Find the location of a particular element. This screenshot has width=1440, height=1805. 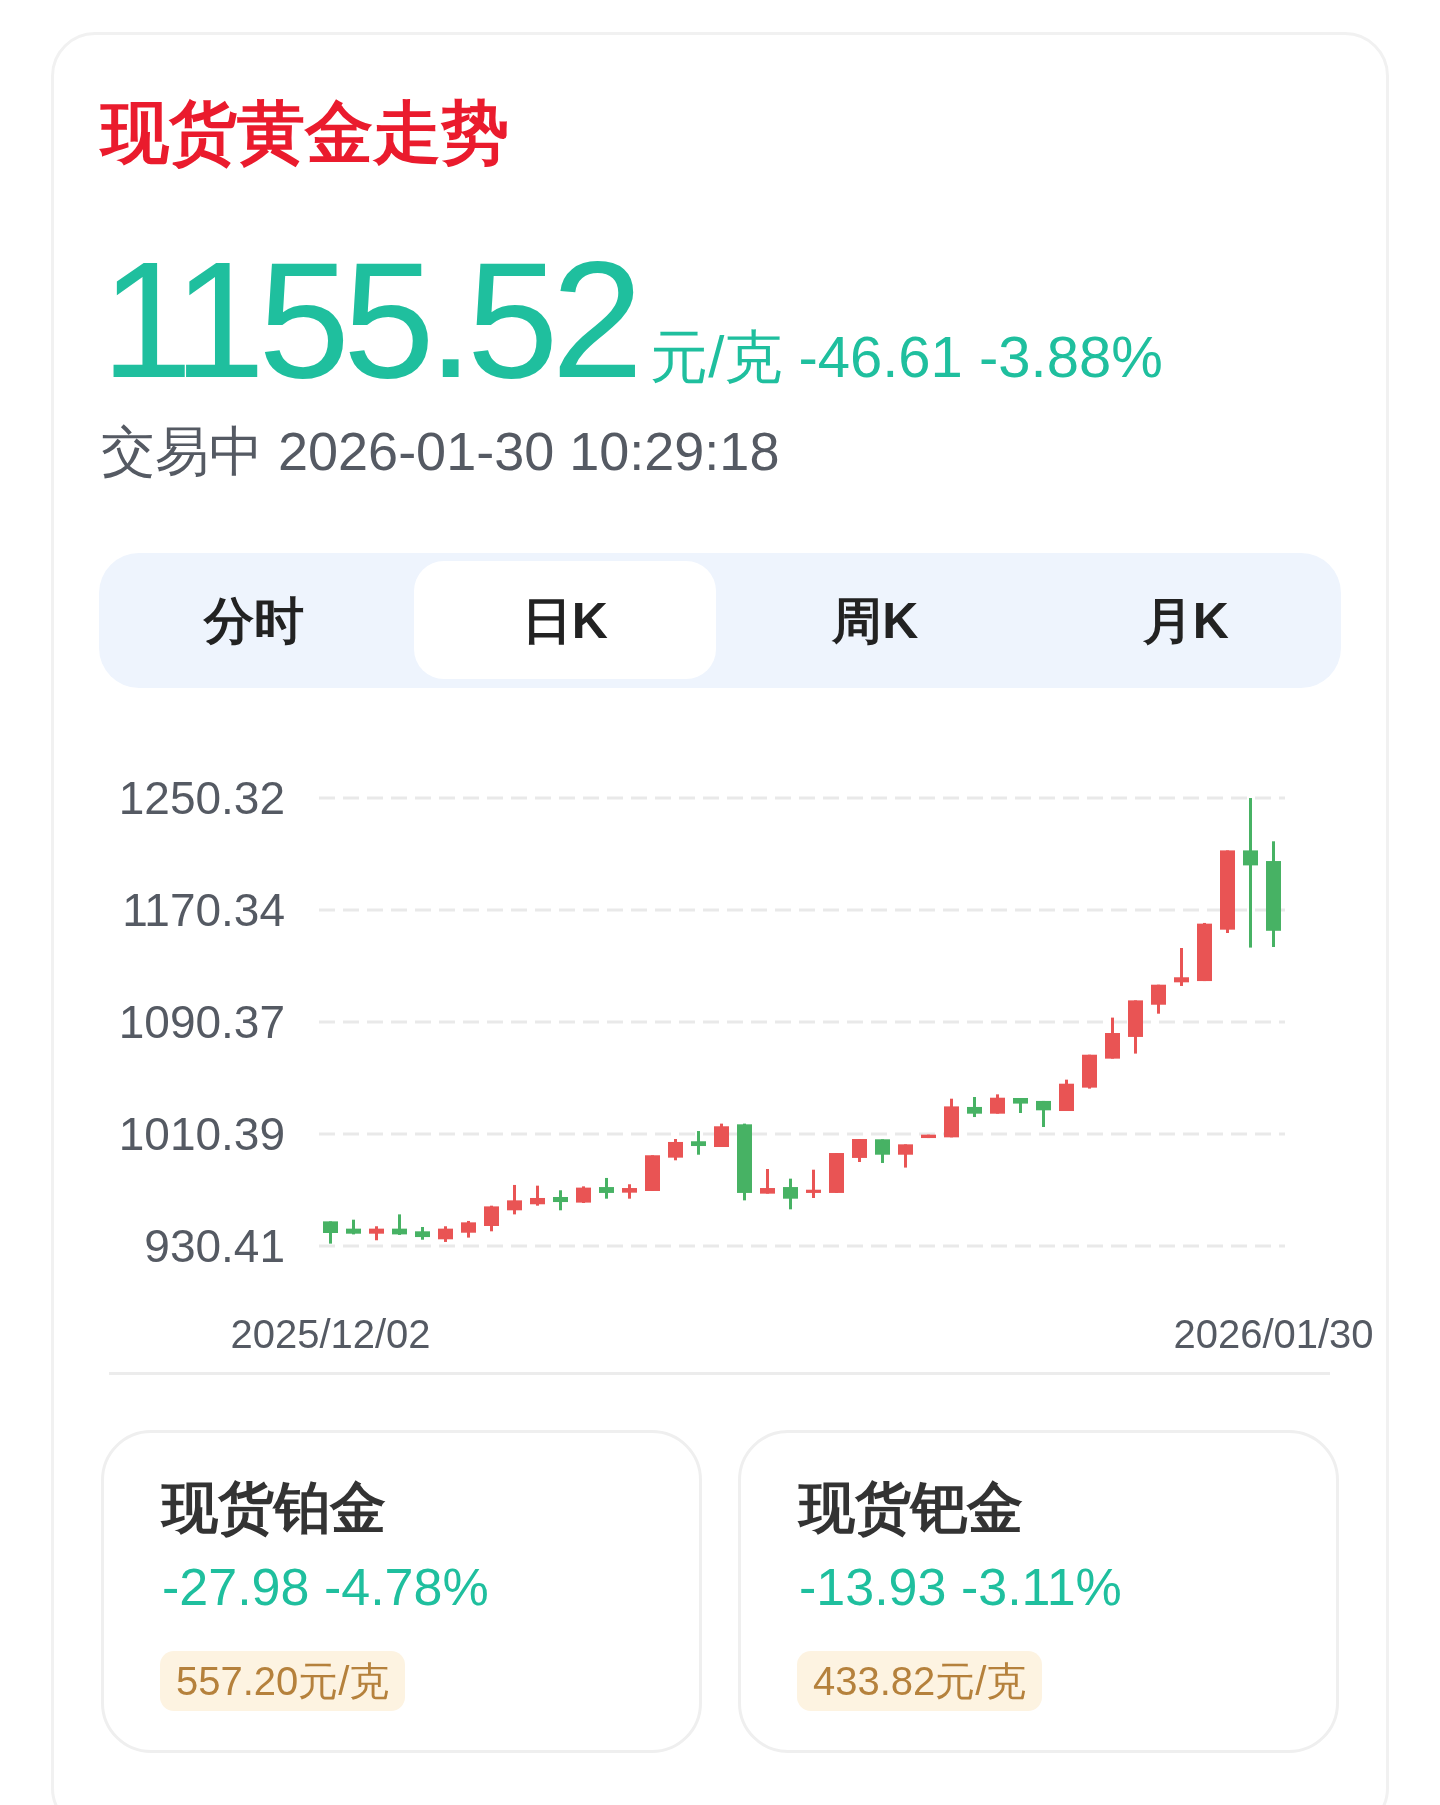

y-tick-label: 1170.34 is located at coordinates (203, 910).